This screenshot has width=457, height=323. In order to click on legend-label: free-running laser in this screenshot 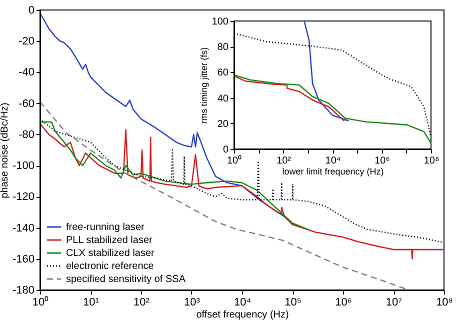, I will do `click(106, 227)`.